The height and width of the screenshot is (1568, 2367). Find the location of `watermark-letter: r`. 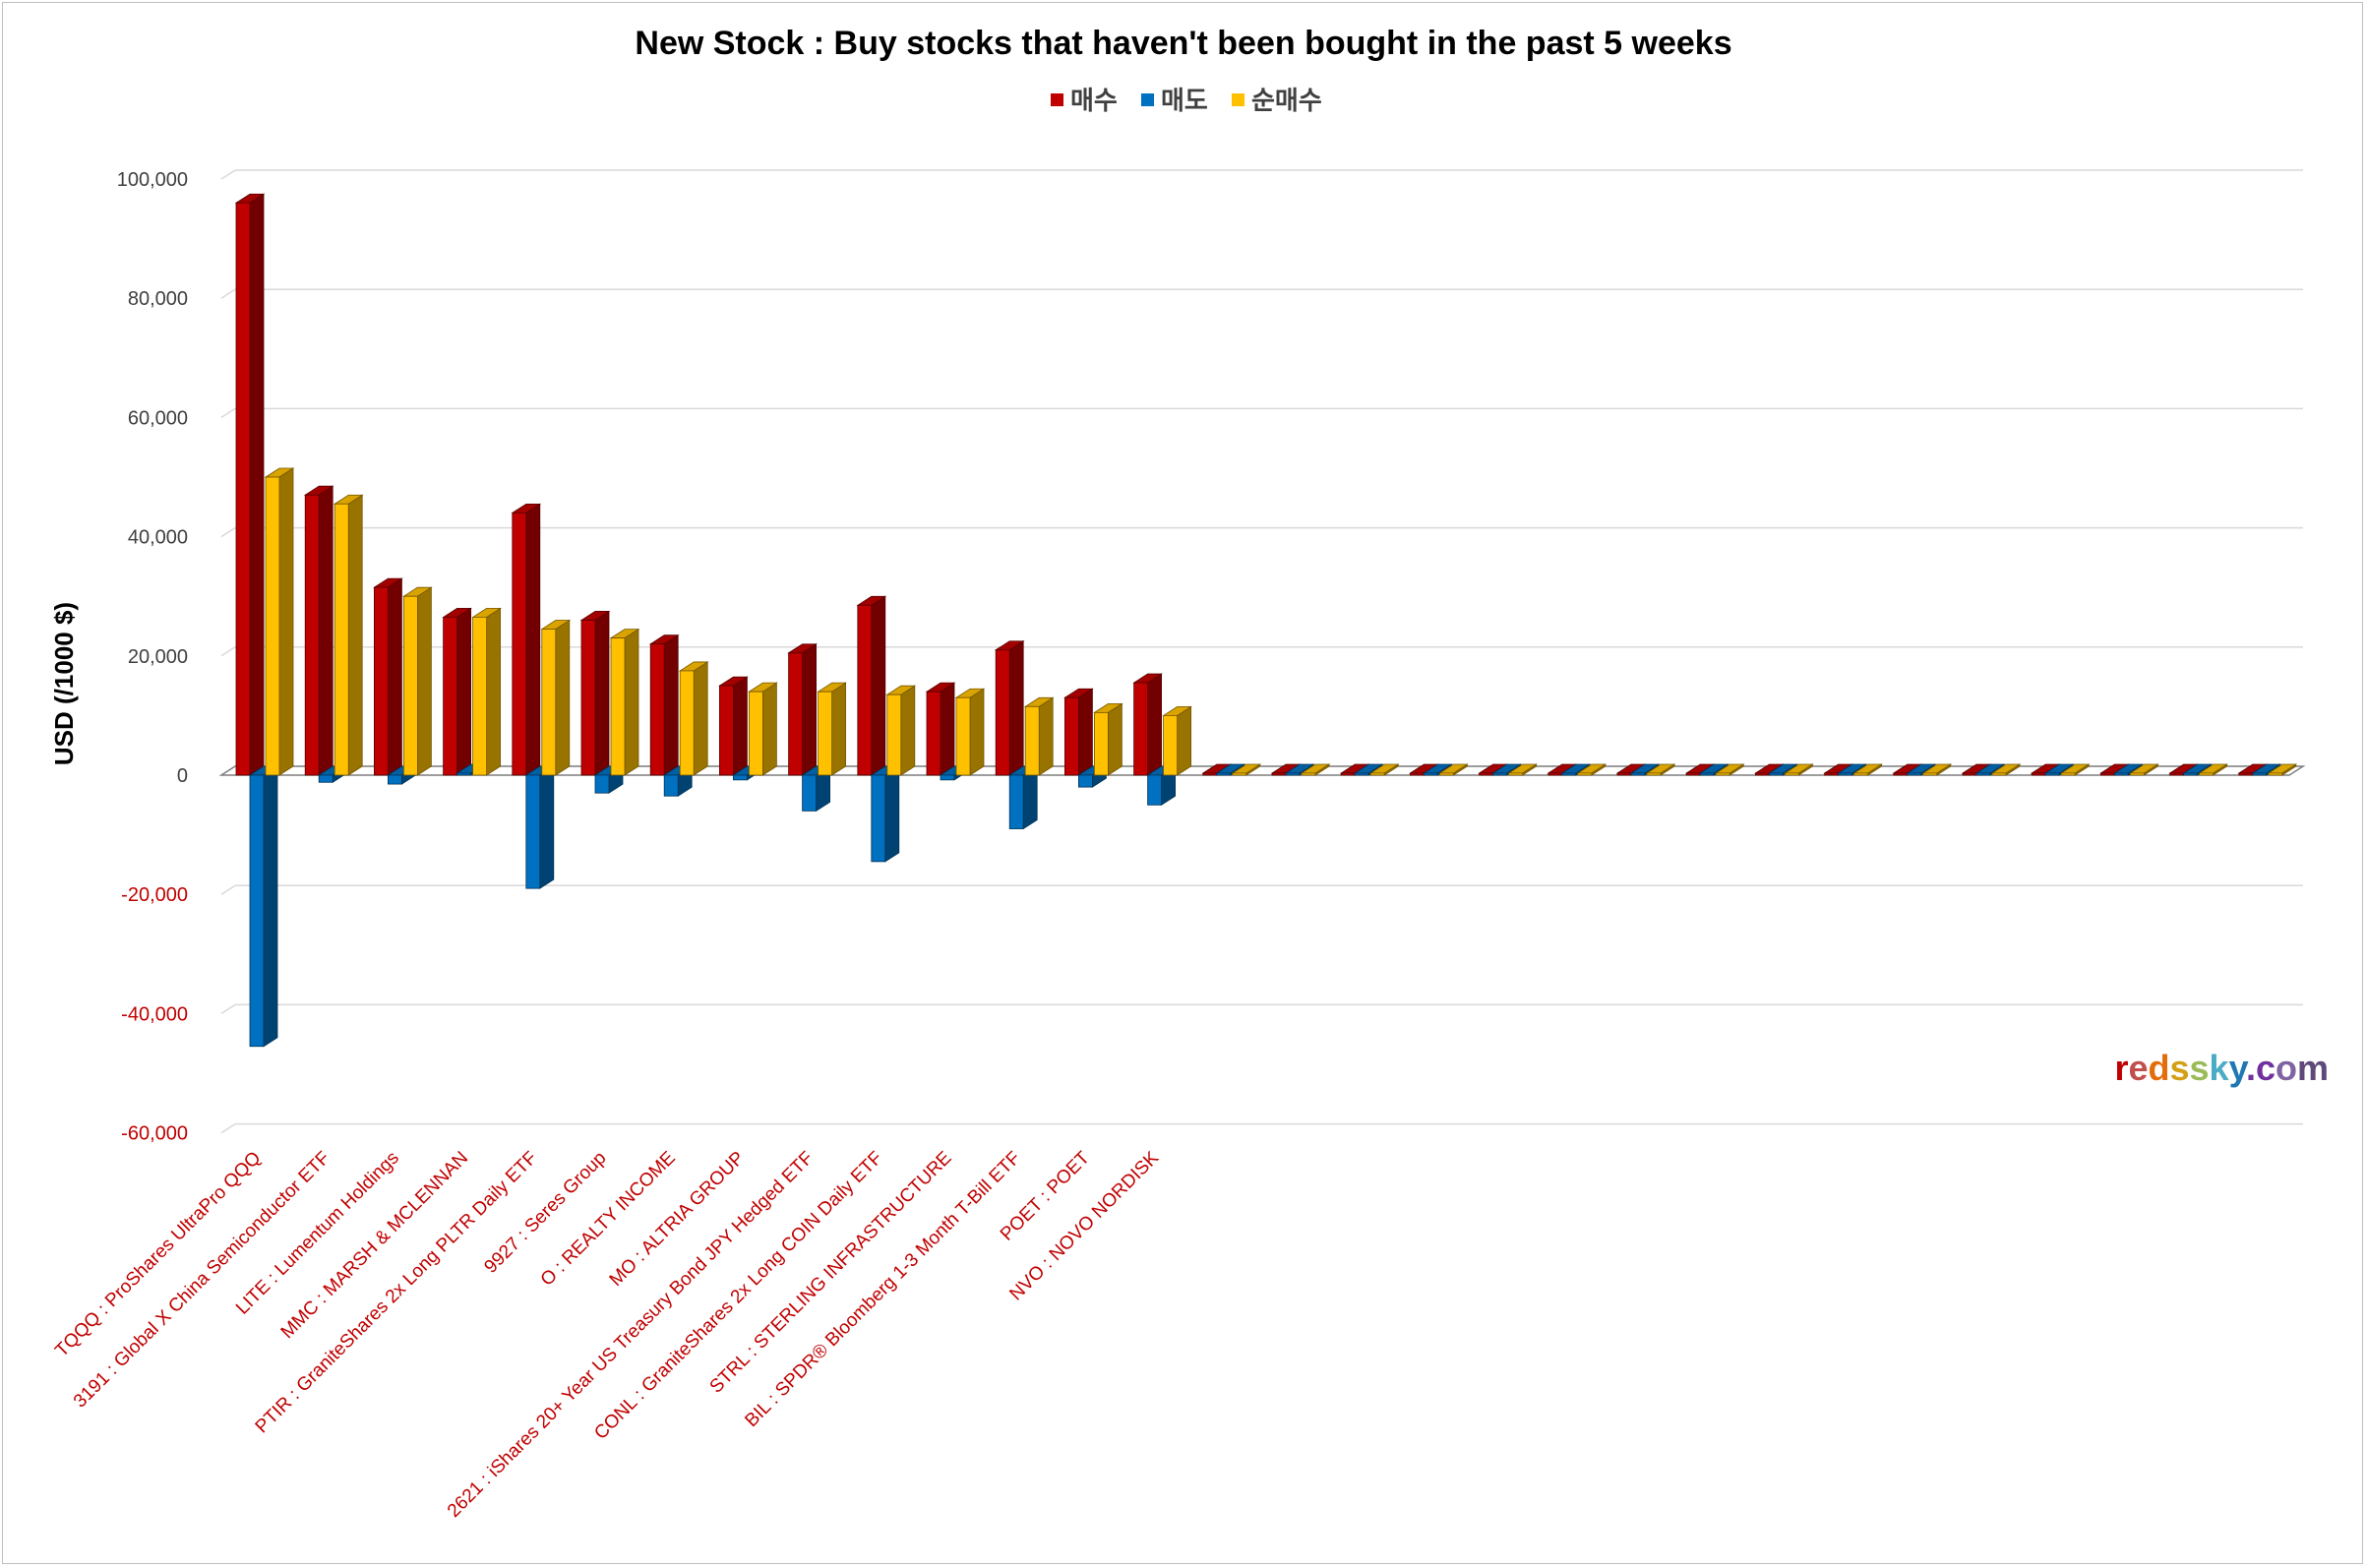

watermark-letter: r is located at coordinates (2121, 1068).